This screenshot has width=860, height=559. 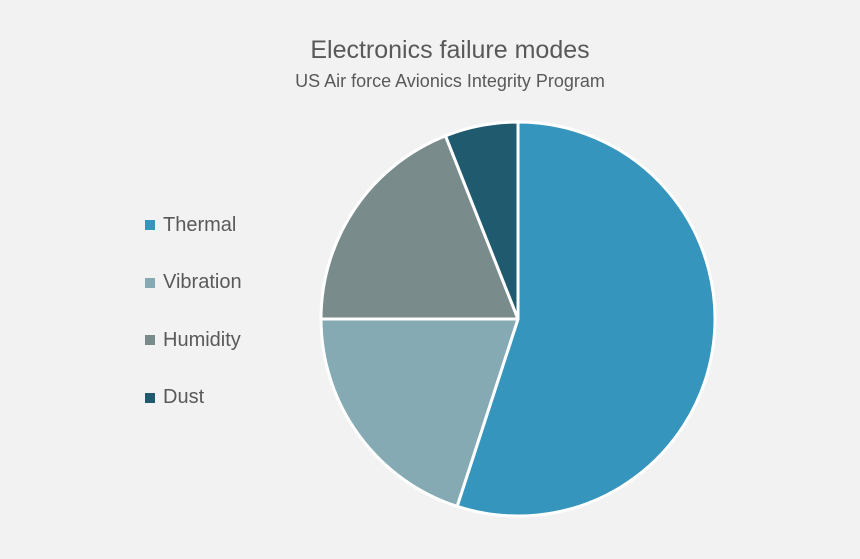 What do you see at coordinates (150, 397) in the screenshot?
I see `legend-swatch-dust` at bounding box center [150, 397].